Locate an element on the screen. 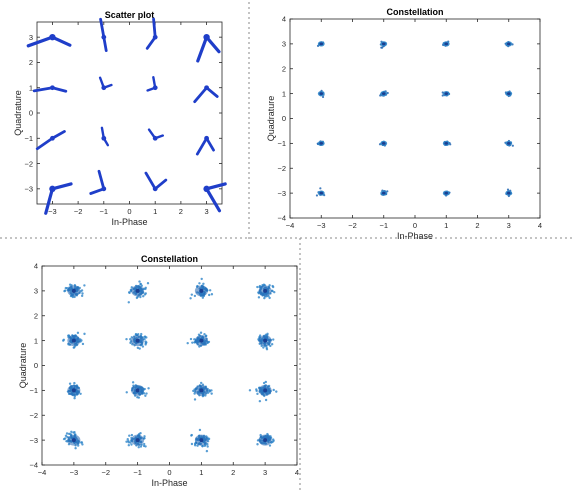 This screenshot has height=492, width=572. x-tick-label: 0 is located at coordinates (415, 225).